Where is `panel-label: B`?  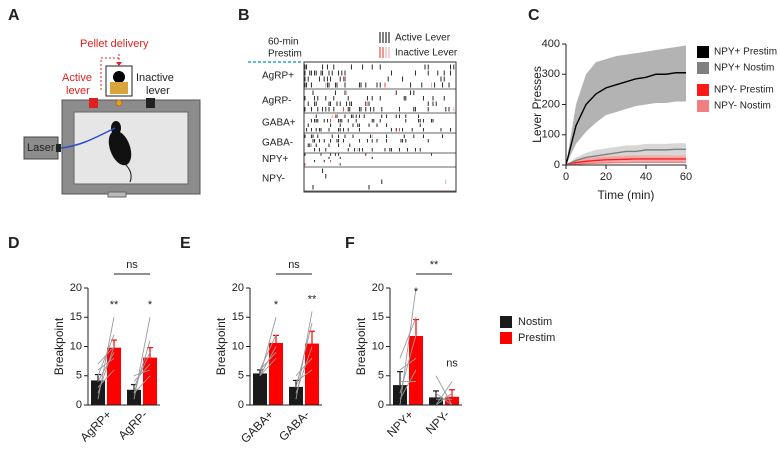
panel-label: B is located at coordinates (244, 15).